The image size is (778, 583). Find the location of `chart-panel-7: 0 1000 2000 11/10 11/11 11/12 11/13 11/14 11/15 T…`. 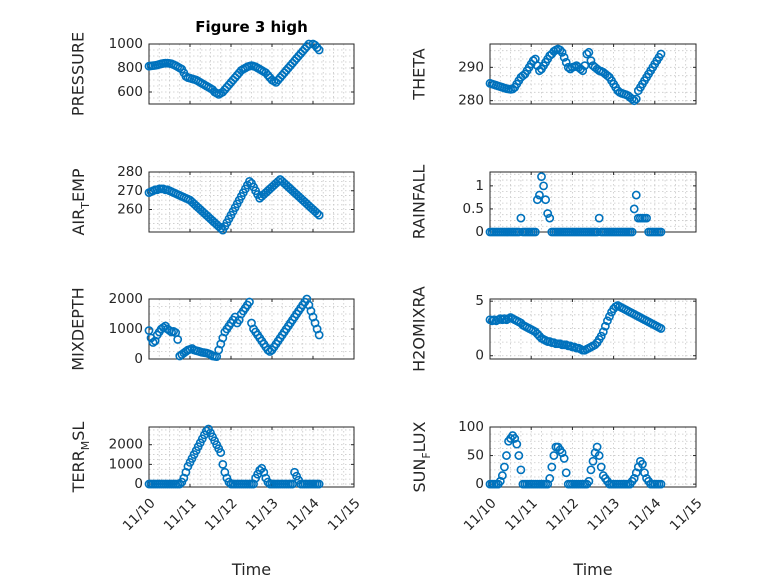

chart-panel-7: 0 1000 2000 11/10 11/11 11/12 11/13 11/14 11/15 T… is located at coordinates (216, 500).